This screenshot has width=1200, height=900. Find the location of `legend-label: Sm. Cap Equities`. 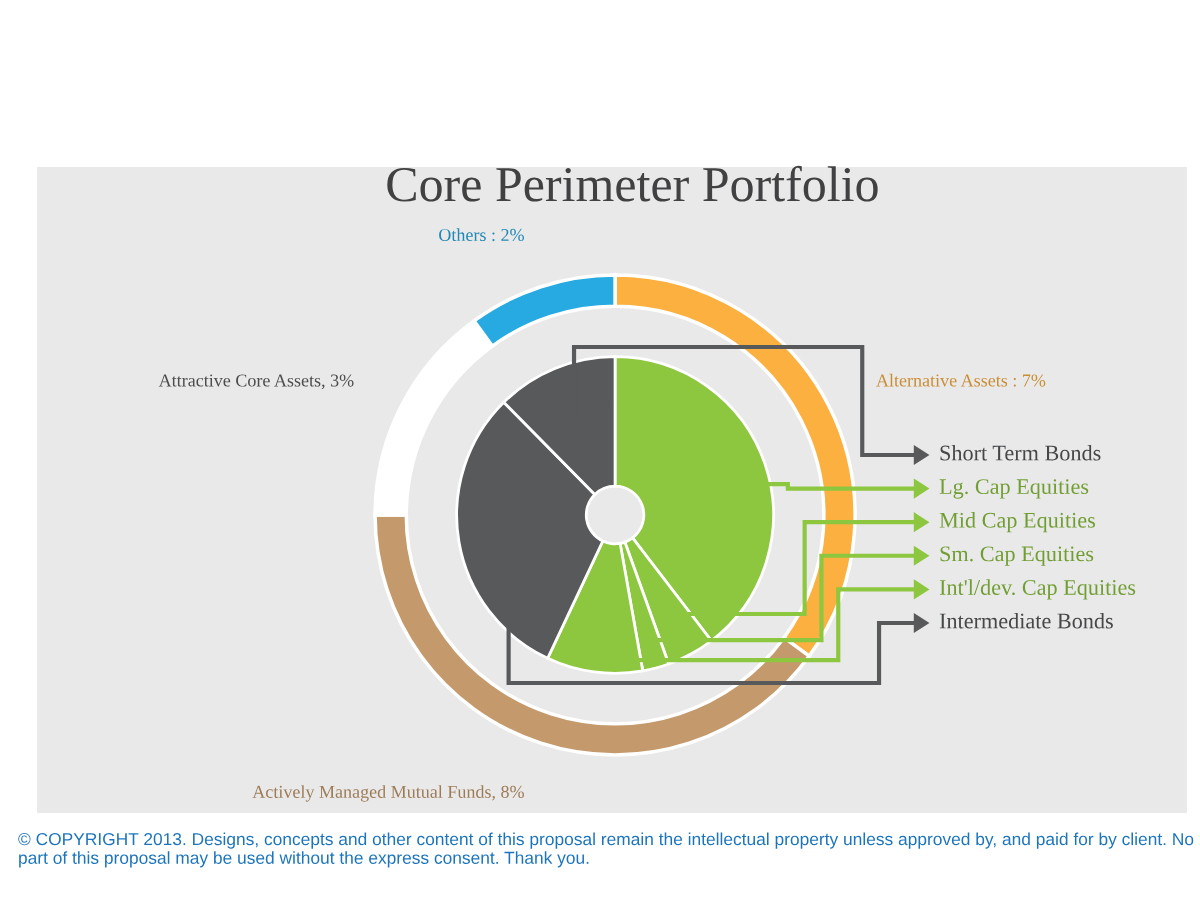

legend-label: Sm. Cap Equities is located at coordinates (1017, 556).